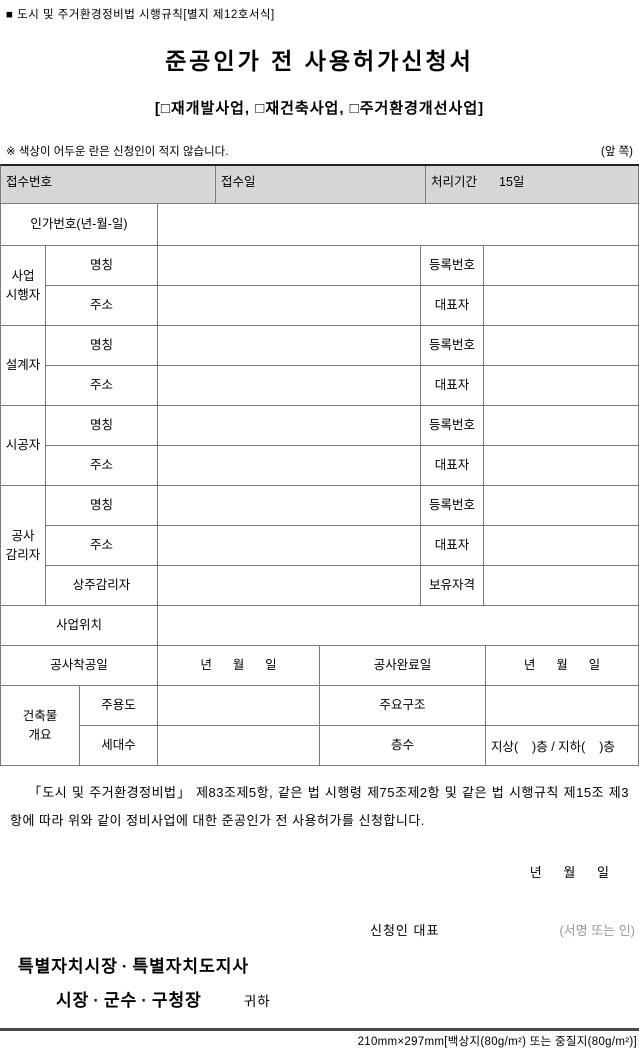 The height and width of the screenshot is (1049, 639). What do you see at coordinates (289, 386) in the screenshot?
I see `designer-address-field` at bounding box center [289, 386].